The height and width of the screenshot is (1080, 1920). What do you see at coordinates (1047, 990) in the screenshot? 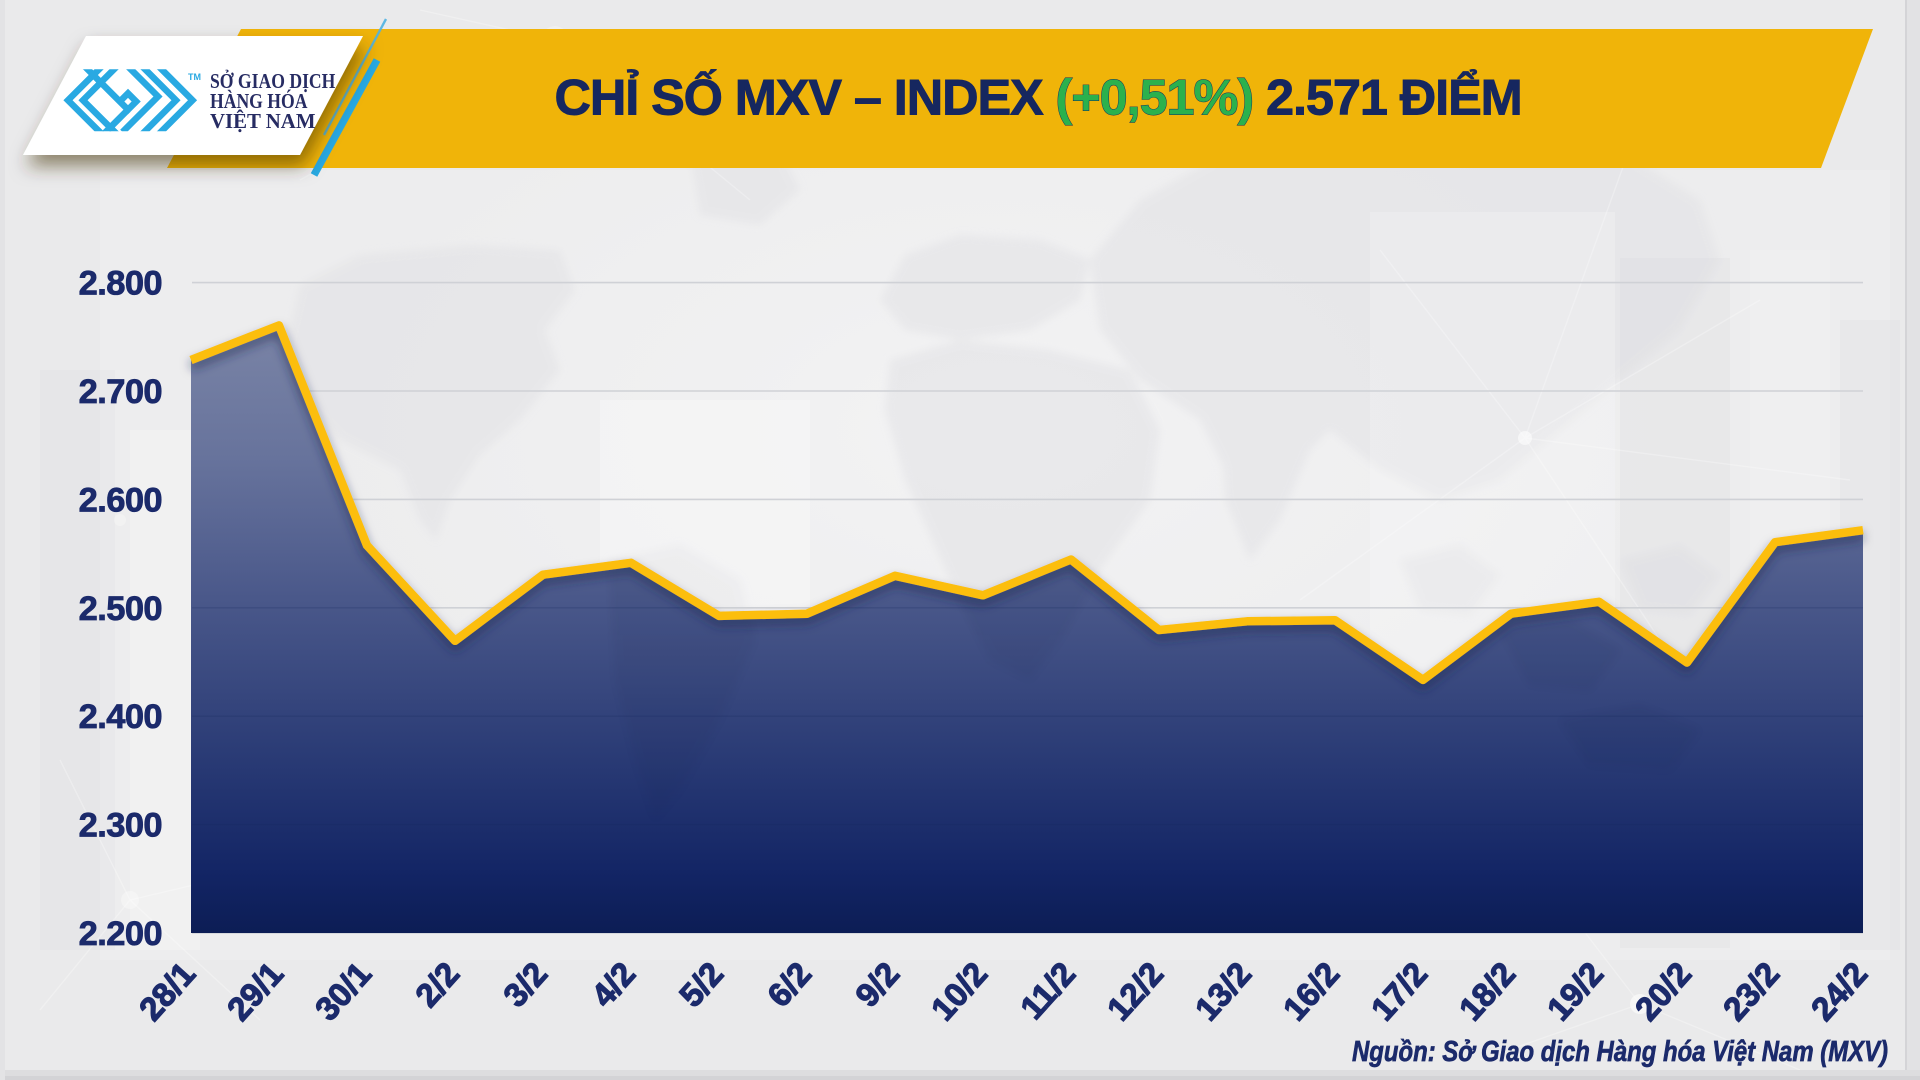
I see `svg-text: 11/2` at bounding box center [1047, 990].